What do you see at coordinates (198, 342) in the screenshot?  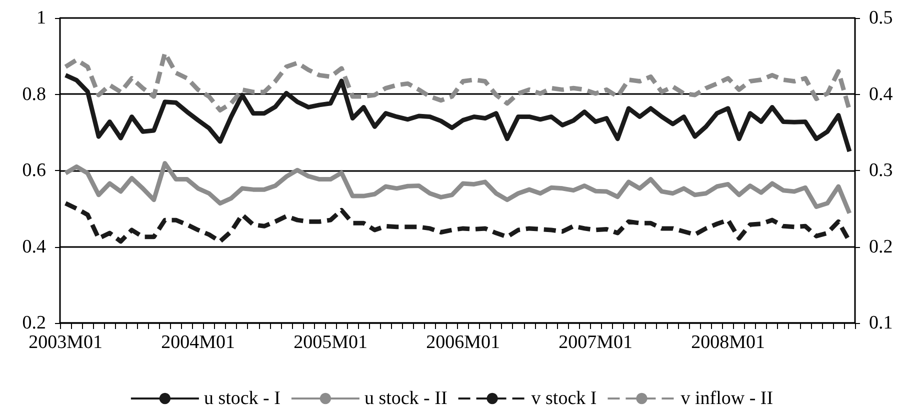 I see `x-tick-label: 2004M01` at bounding box center [198, 342].